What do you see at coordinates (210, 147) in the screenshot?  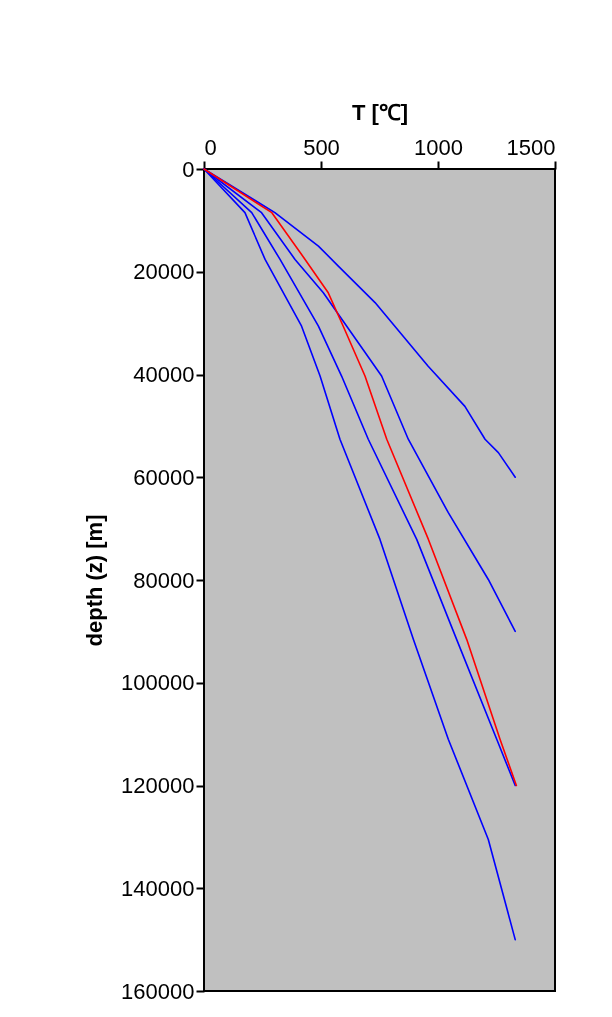 I see `x-tick-label: 0` at bounding box center [210, 147].